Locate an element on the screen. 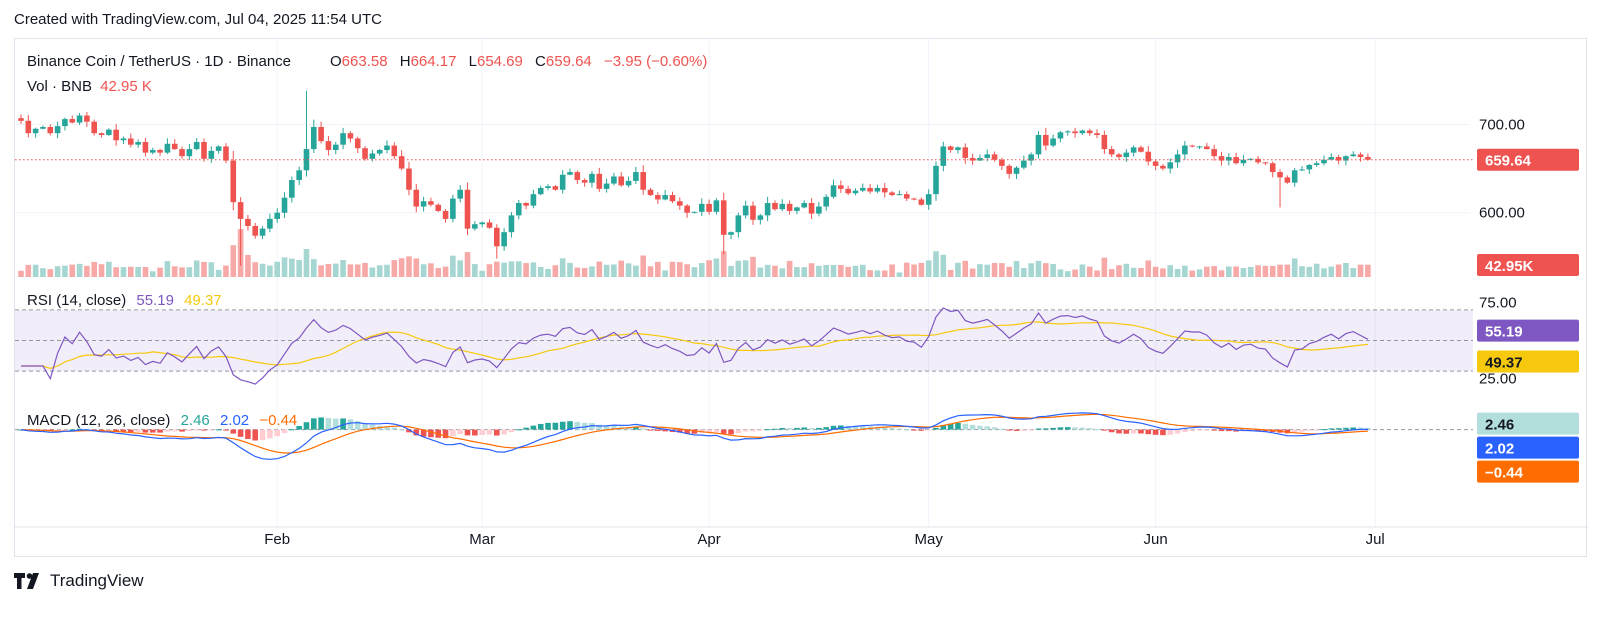  x-tick-apr: Apr is located at coordinates (708, 539).